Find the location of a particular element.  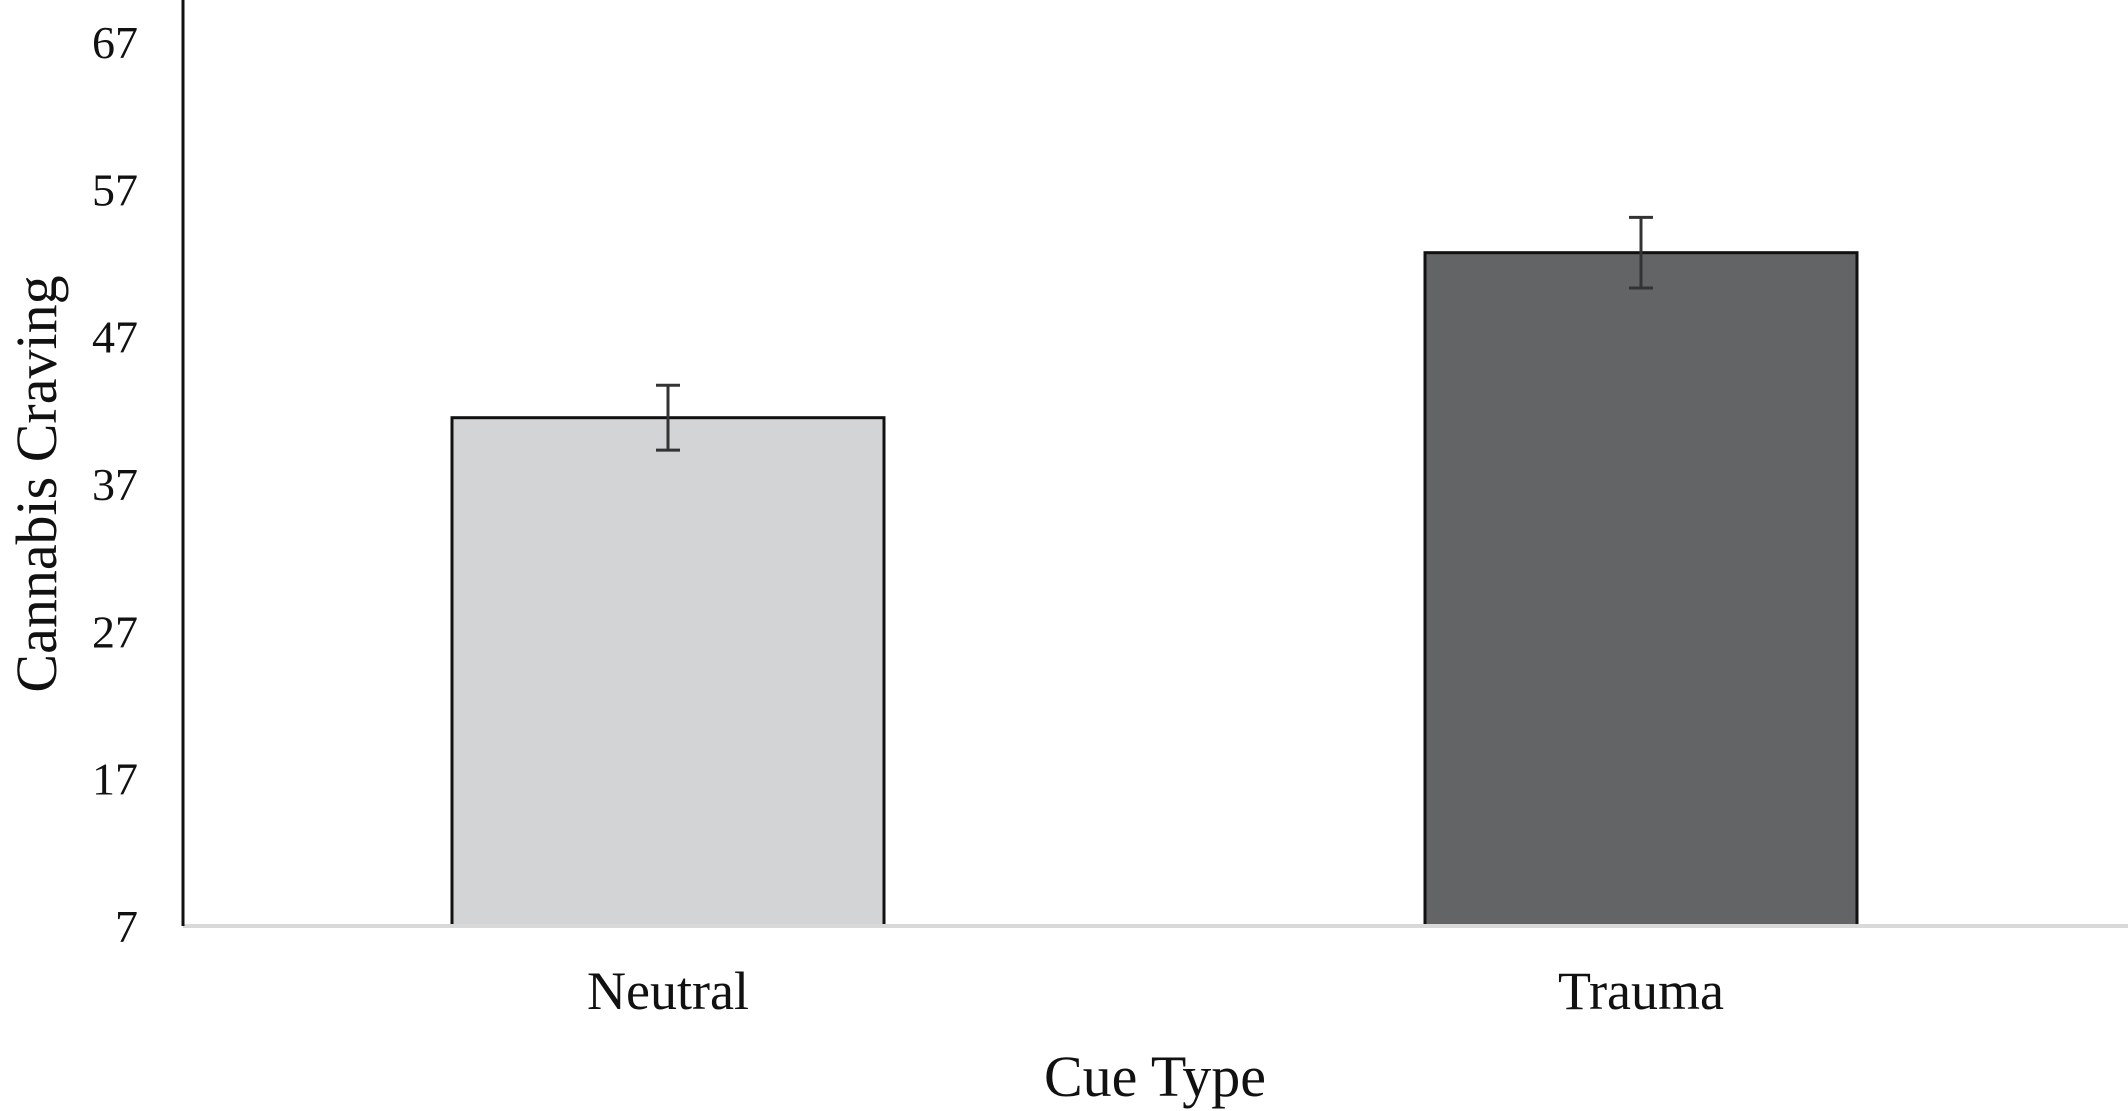

y-tick-label: 37 is located at coordinates (115, 484).